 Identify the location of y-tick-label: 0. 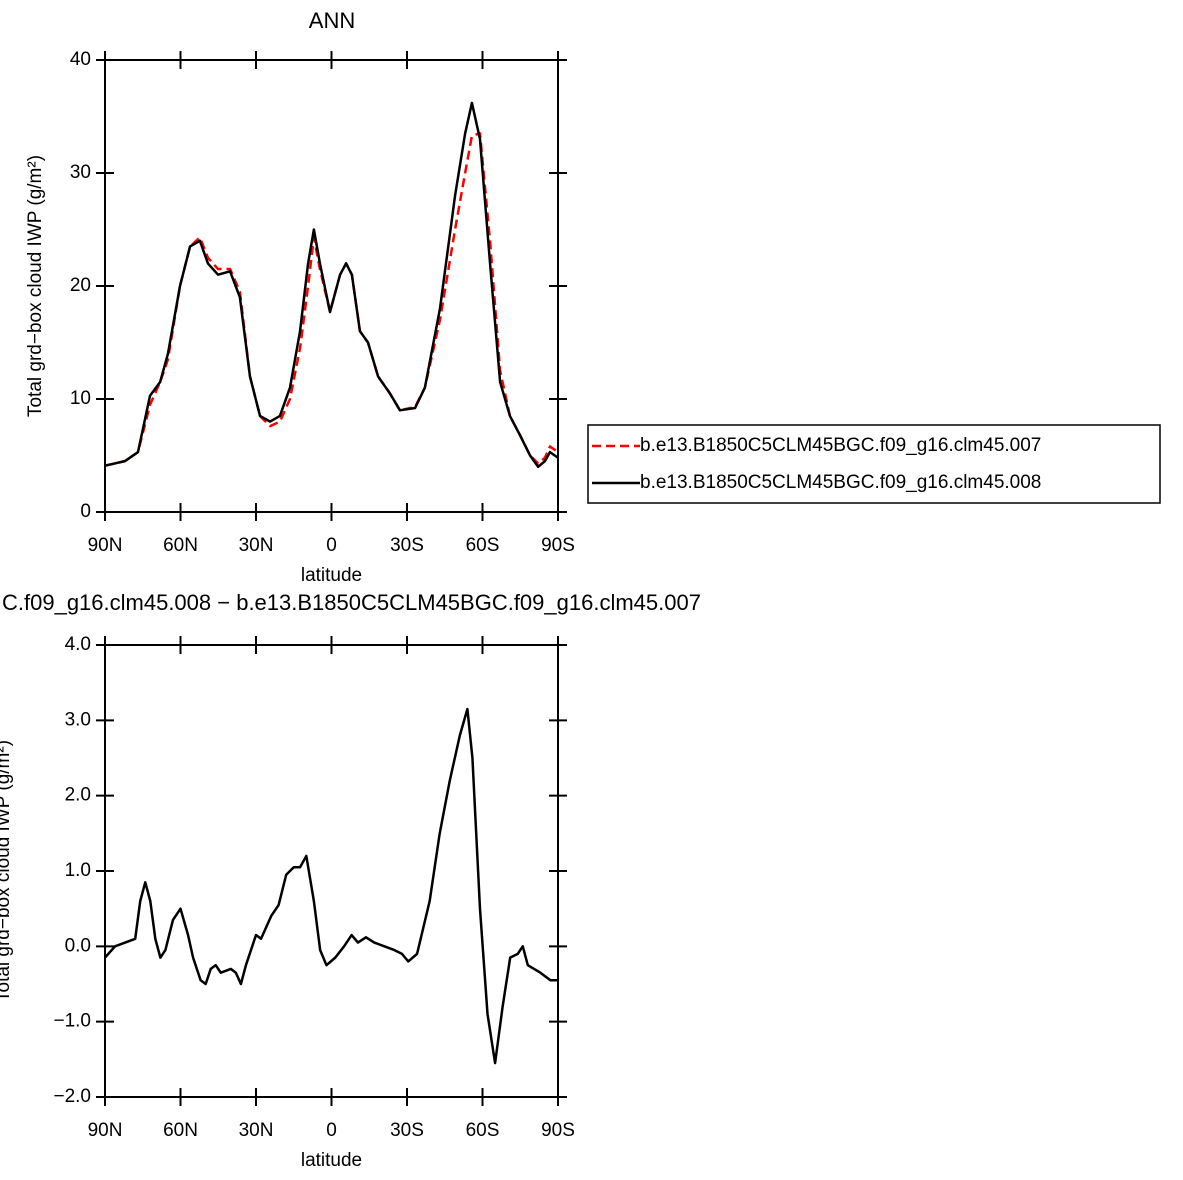
(85, 511).